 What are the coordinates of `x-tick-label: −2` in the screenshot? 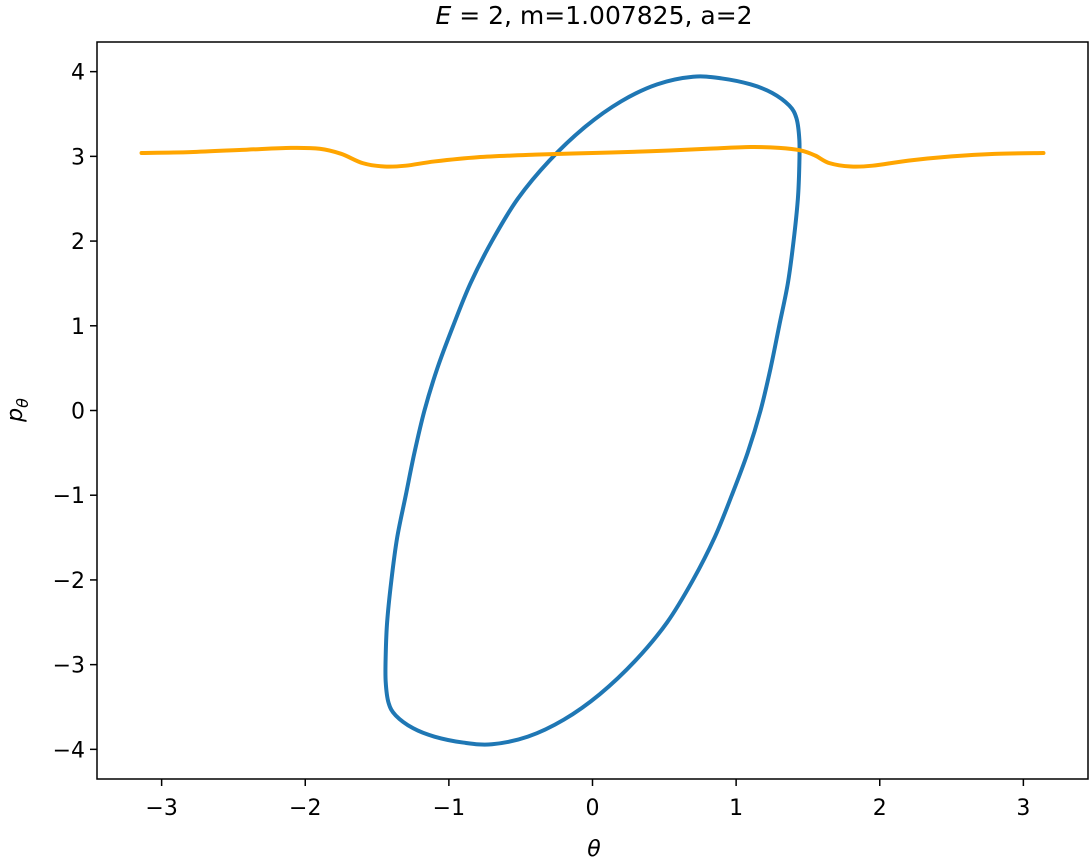 It's located at (305, 808).